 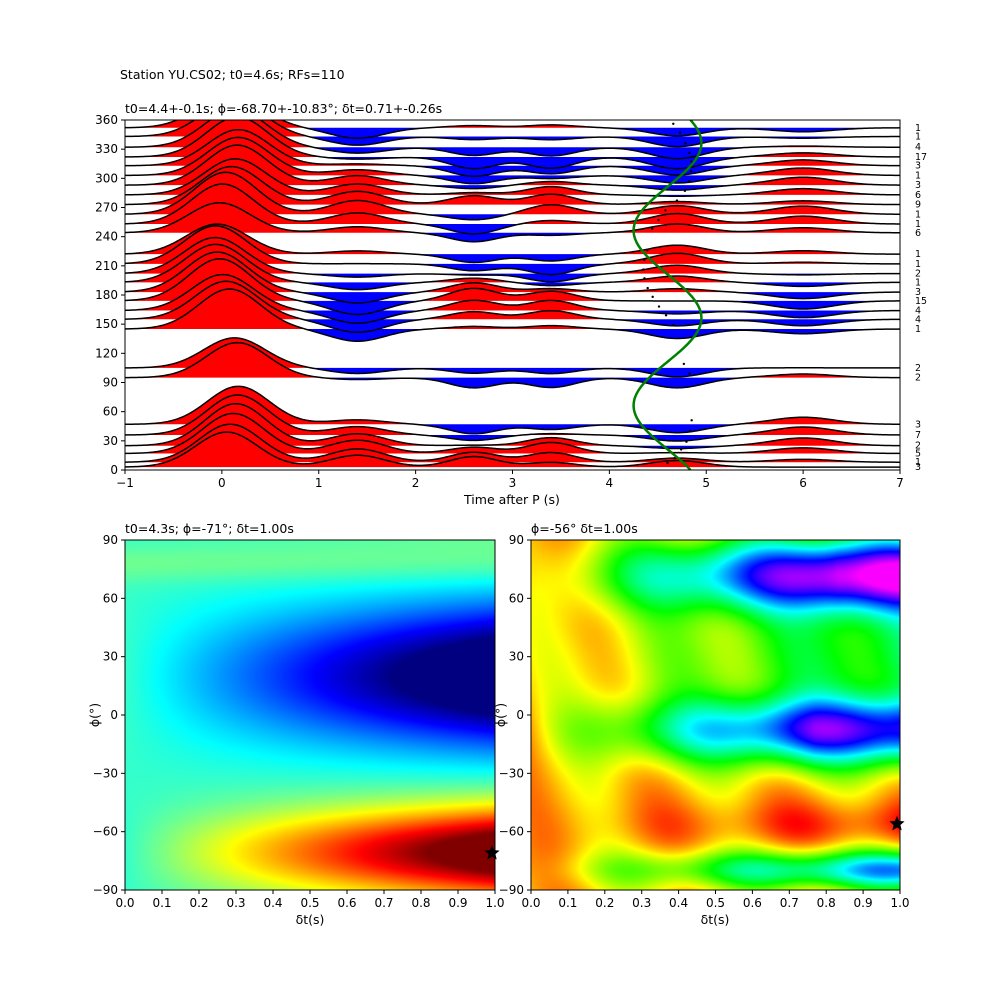 I want to click on trace-count-label: 5, so click(x=918, y=453).